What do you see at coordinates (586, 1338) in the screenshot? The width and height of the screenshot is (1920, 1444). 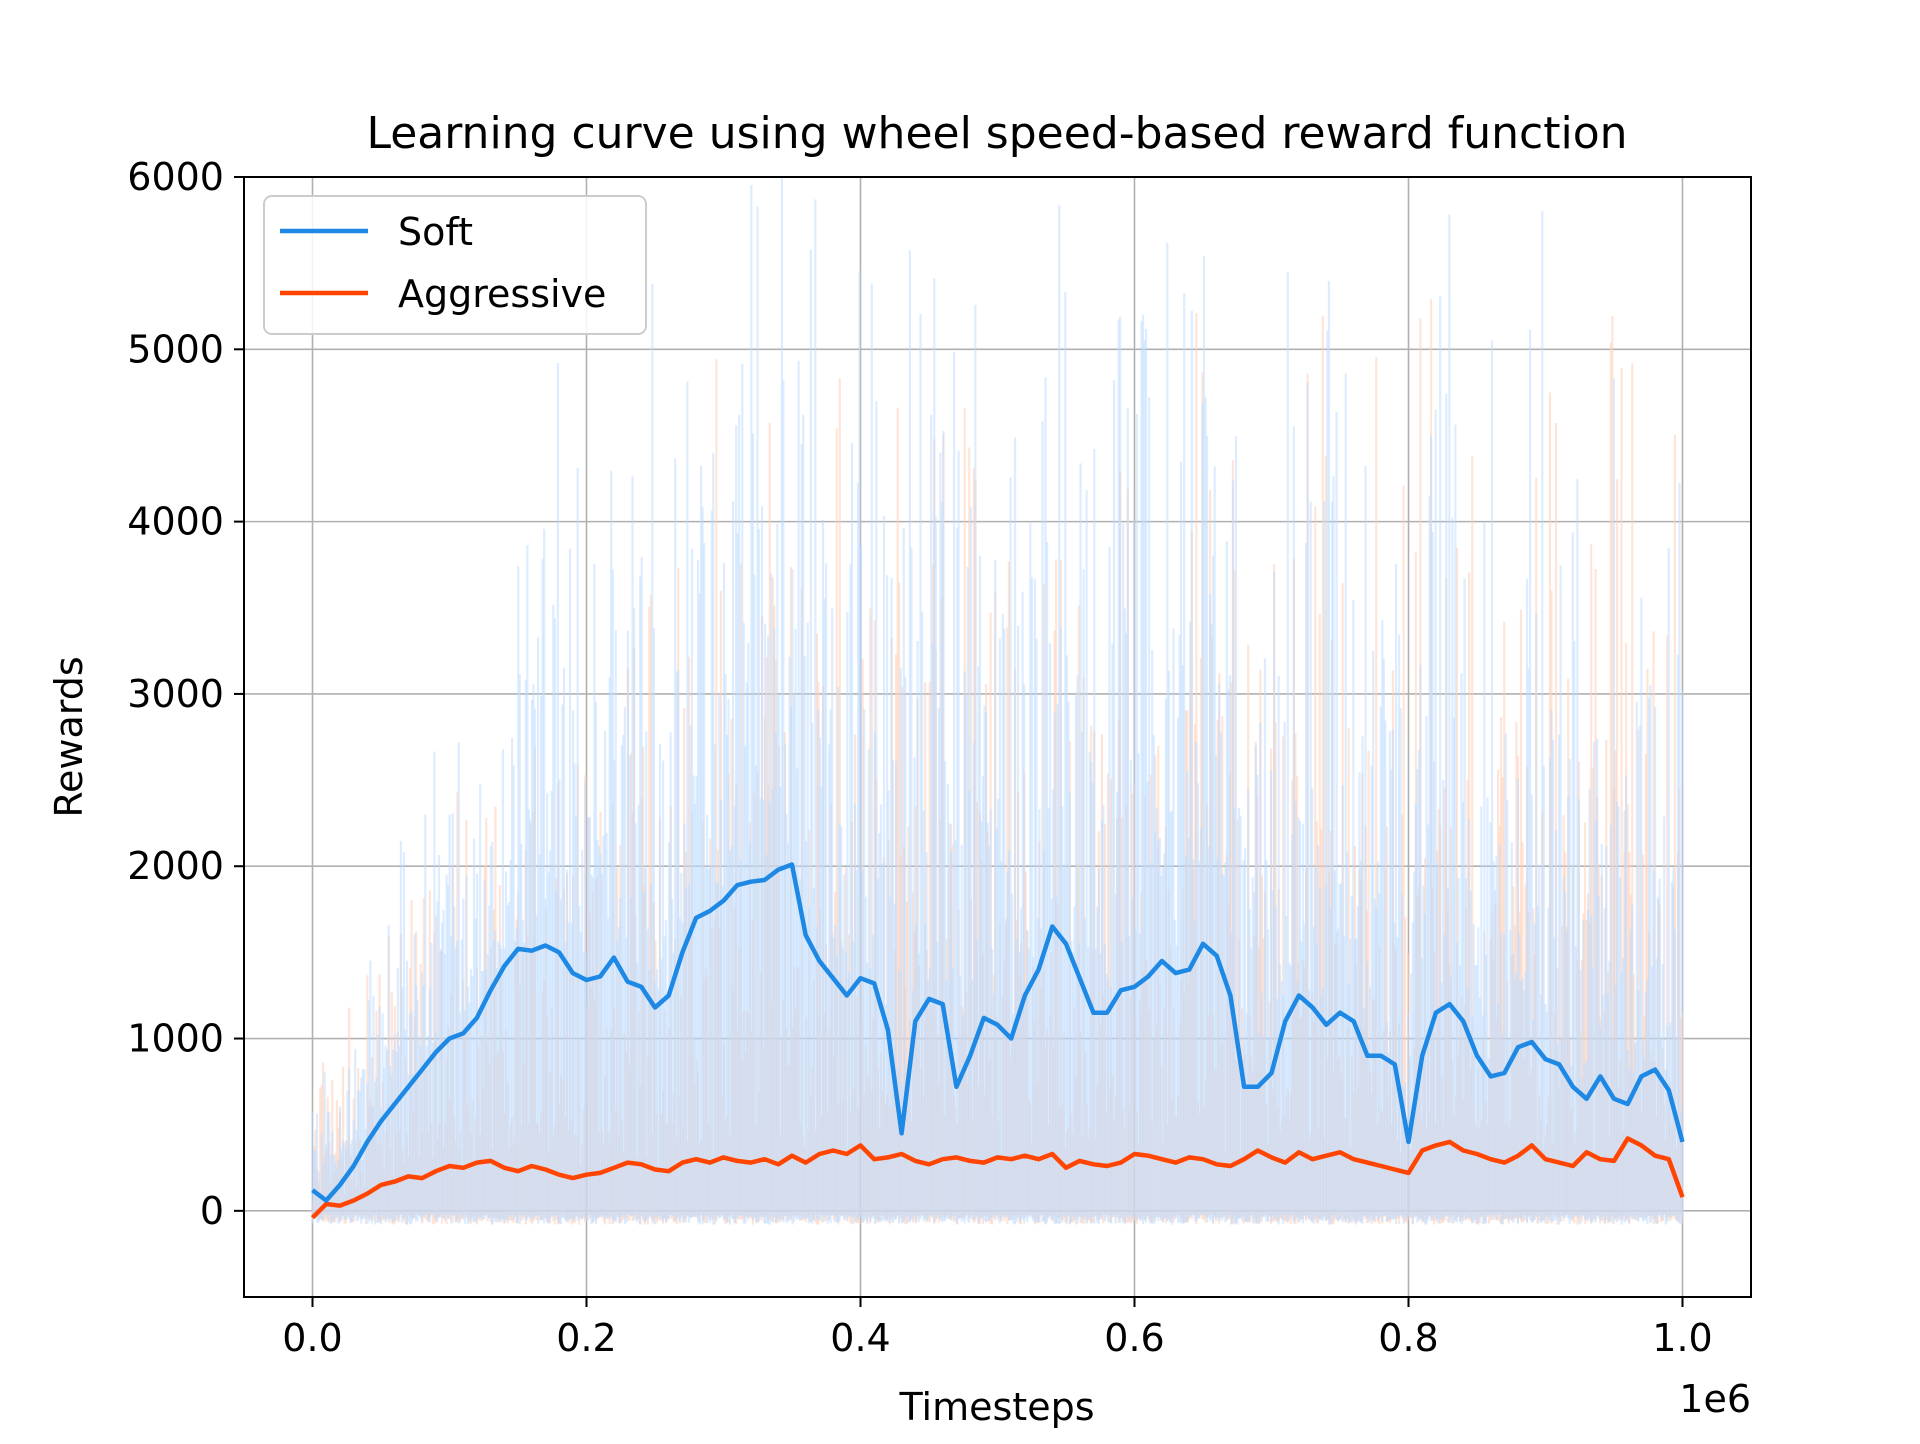 I see `x-tick-label: 0.2` at bounding box center [586, 1338].